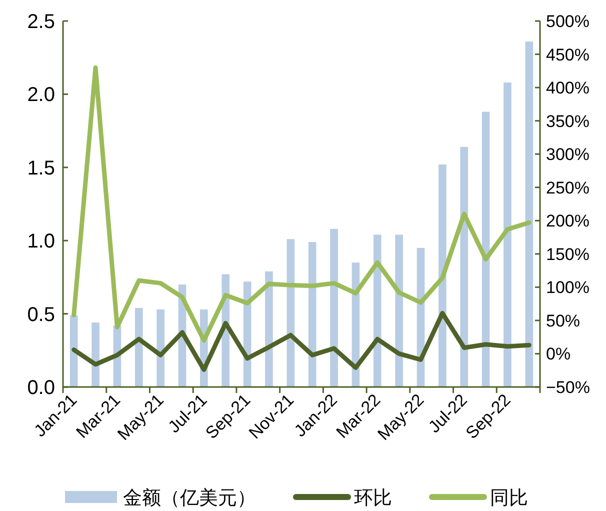  I want to click on y2-tick-label: −50%, so click(568, 387).